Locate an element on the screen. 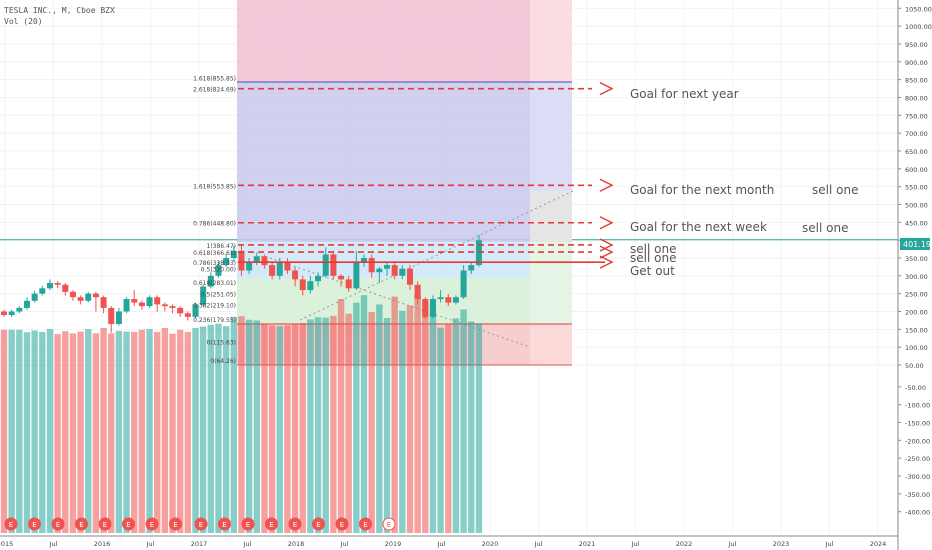 The height and width of the screenshot is (550, 932). price-axis-tick: -150.00 is located at coordinates (917, 424).